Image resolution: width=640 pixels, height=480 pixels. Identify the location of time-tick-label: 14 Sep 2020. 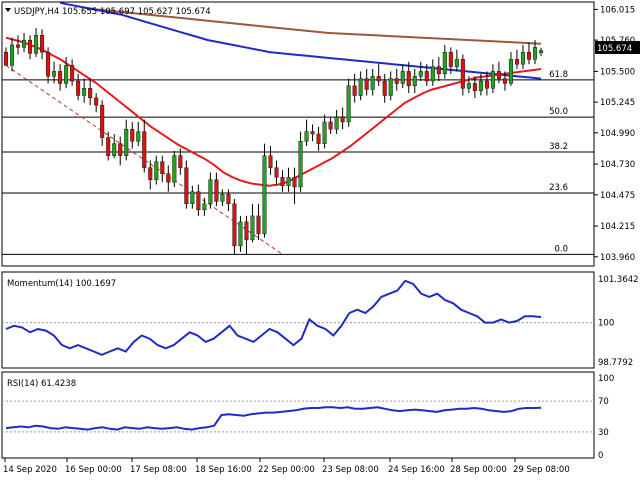
(30, 470).